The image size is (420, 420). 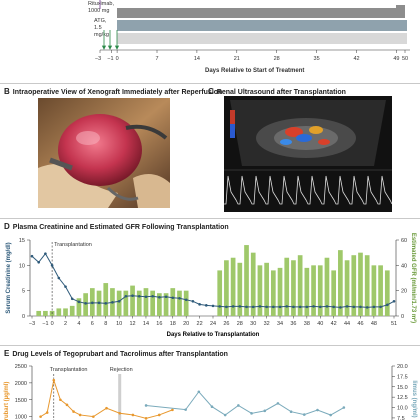 What do you see at coordinates (22, 266) in the screenshot?
I see `left-tick-label: 10` at bounding box center [22, 266].